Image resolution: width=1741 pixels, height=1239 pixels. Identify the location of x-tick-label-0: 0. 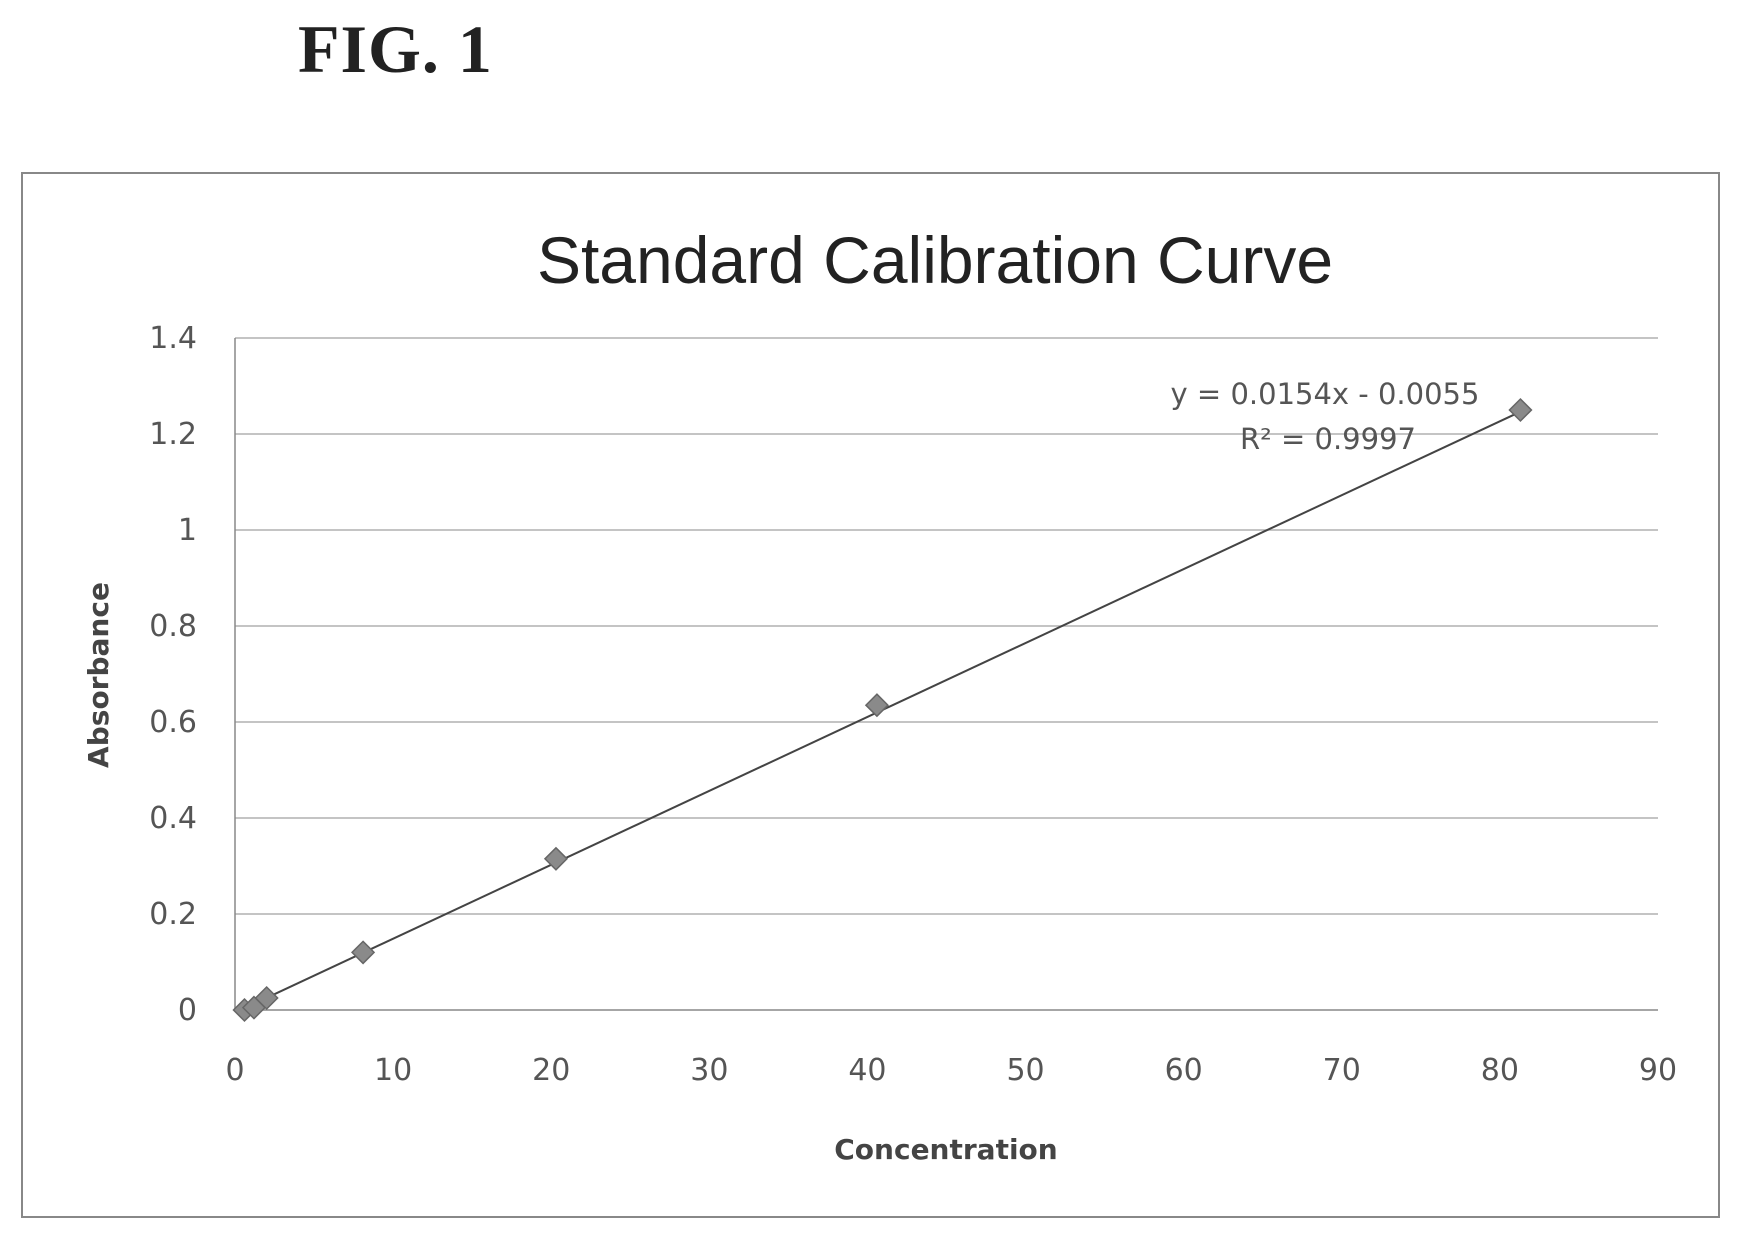
(234, 1070).